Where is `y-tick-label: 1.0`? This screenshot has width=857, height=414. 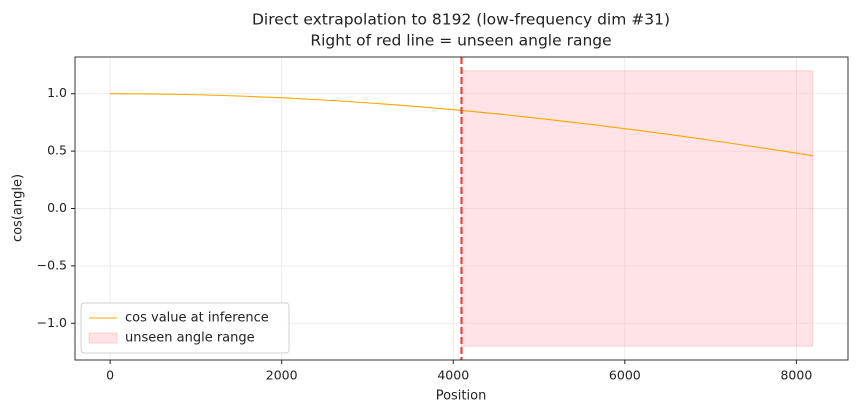 y-tick-label: 1.0 is located at coordinates (57, 92).